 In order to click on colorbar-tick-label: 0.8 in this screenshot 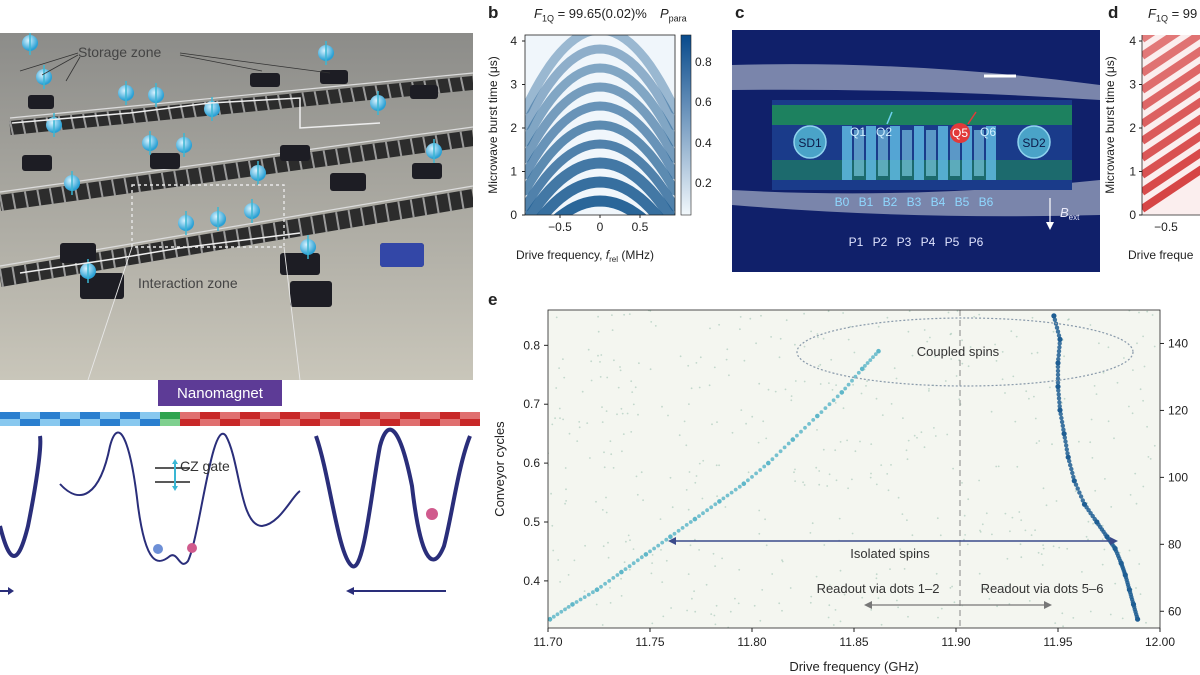, I will do `click(703, 62)`.